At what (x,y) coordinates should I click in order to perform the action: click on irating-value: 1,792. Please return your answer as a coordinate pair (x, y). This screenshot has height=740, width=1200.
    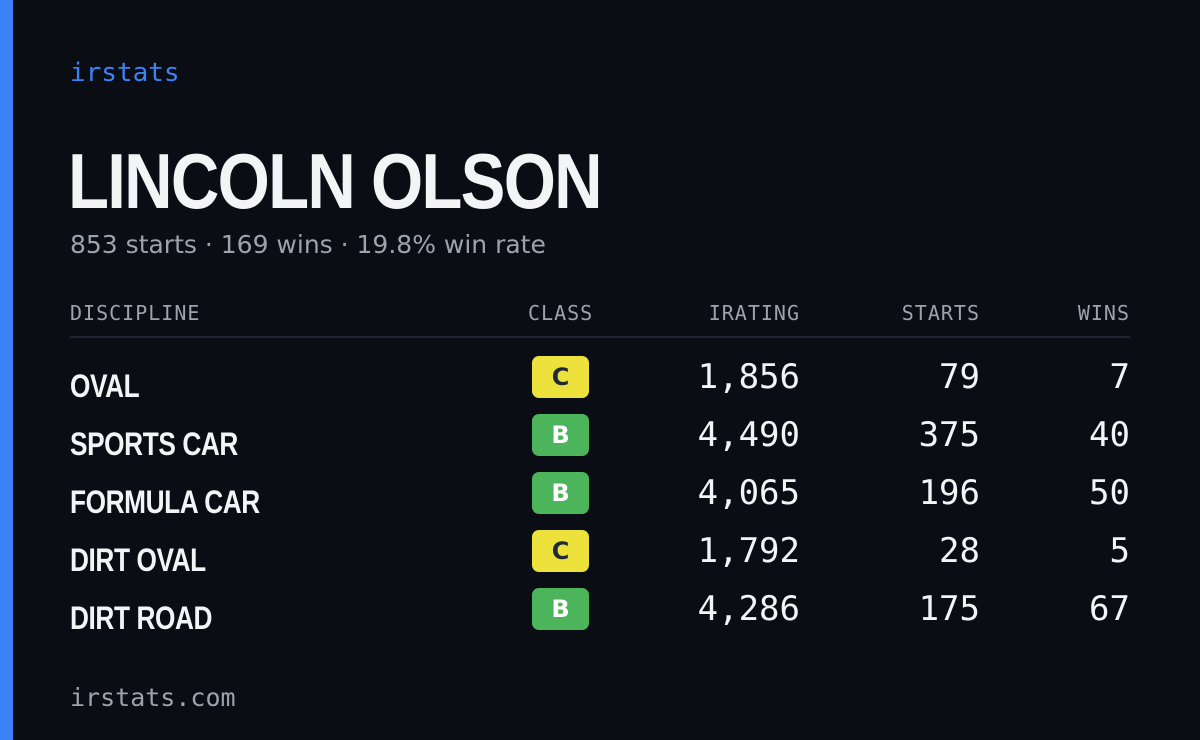
    Looking at the image, I should click on (748, 551).